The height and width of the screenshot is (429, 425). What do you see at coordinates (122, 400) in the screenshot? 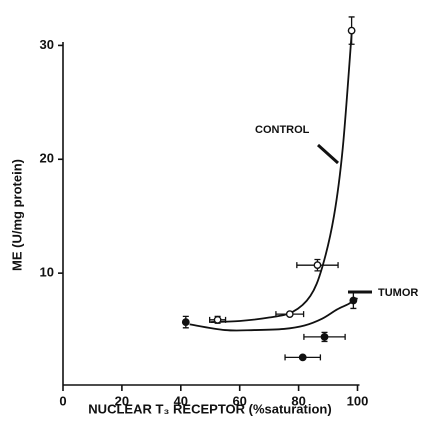
I see `x-tick-label: 20` at bounding box center [122, 400].